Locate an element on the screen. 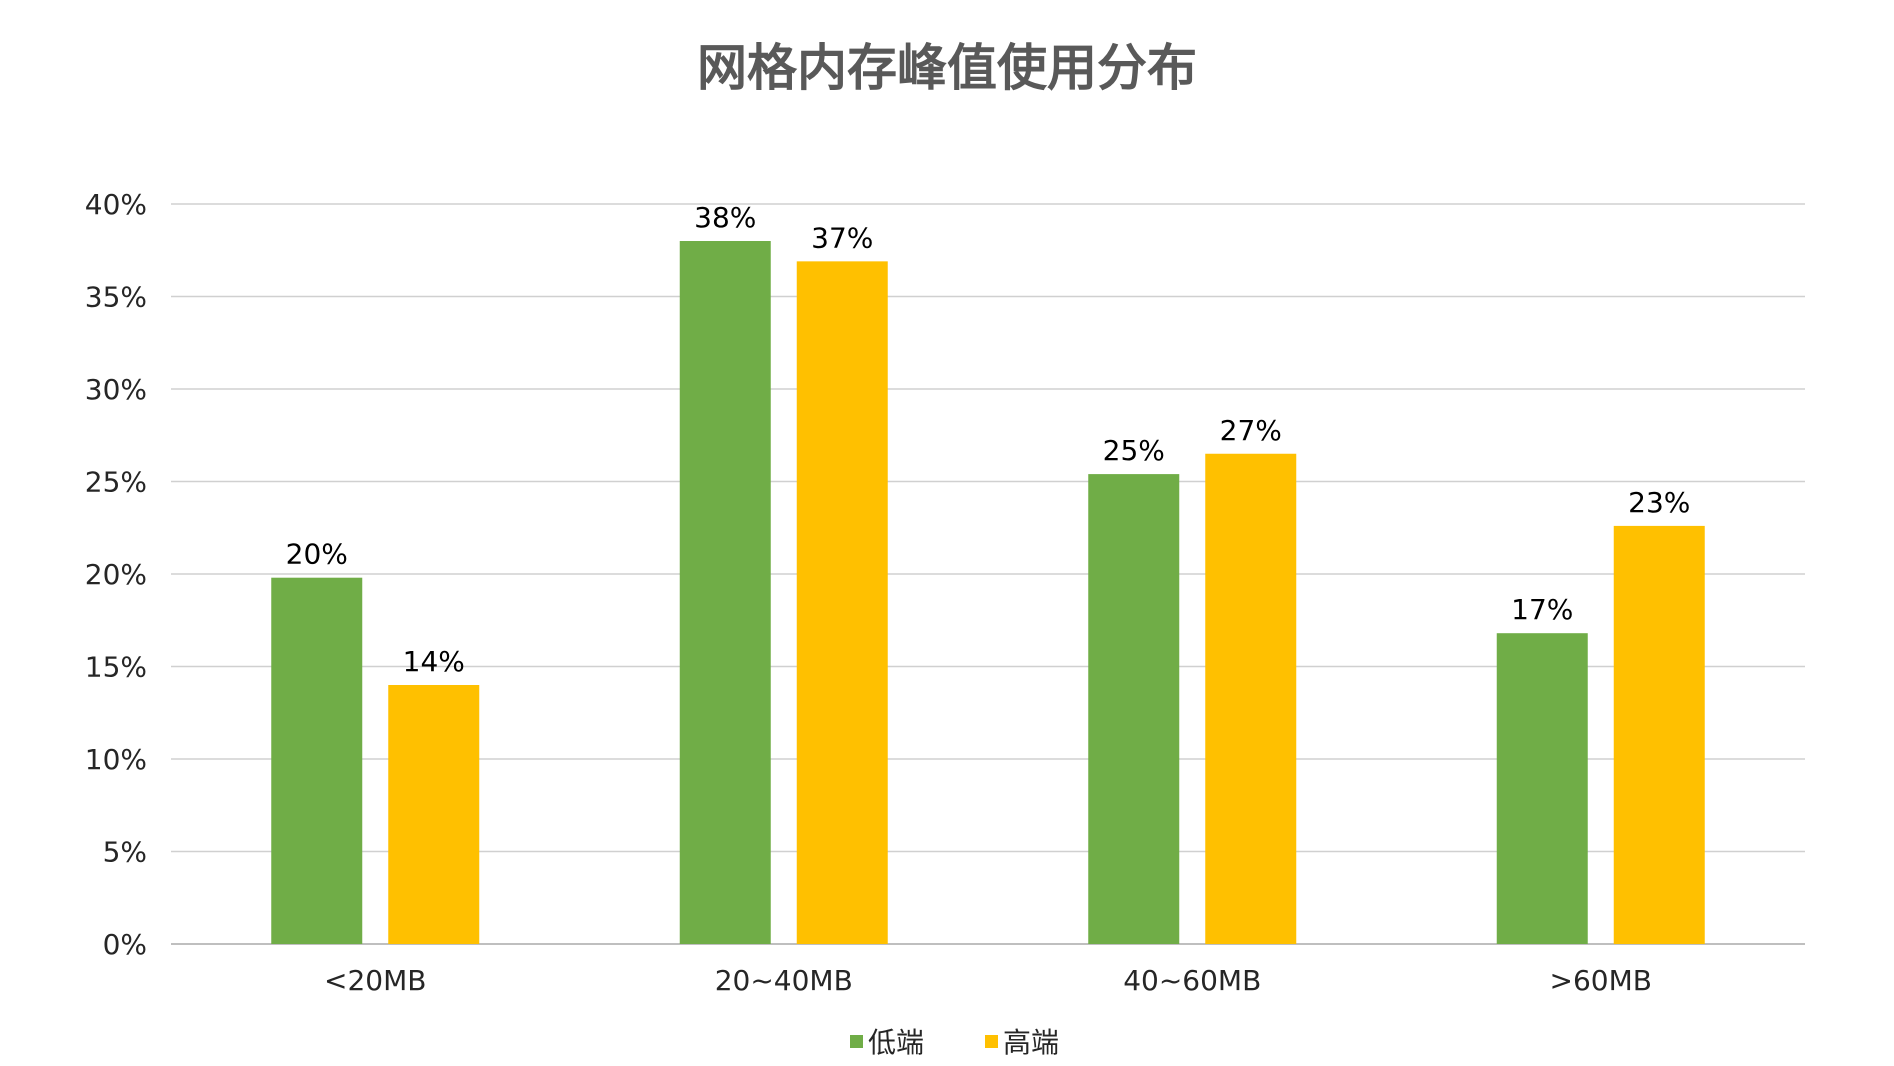 The width and height of the screenshot is (1894, 1066). legend-item-high-end: 高端 is located at coordinates (1022, 1042).